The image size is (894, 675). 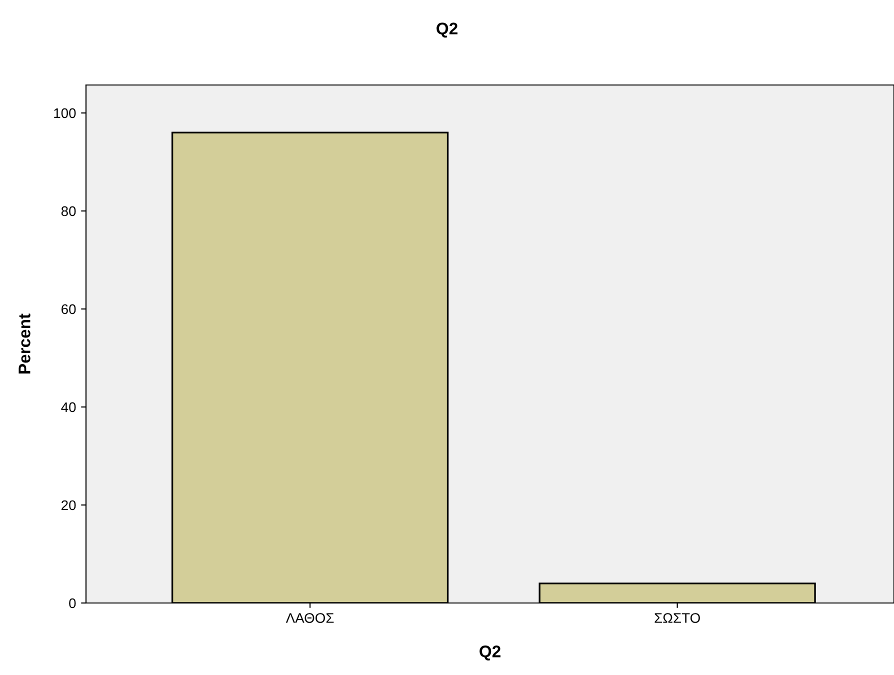 What do you see at coordinates (68, 211) in the screenshot?
I see `y-tick-label: 80` at bounding box center [68, 211].